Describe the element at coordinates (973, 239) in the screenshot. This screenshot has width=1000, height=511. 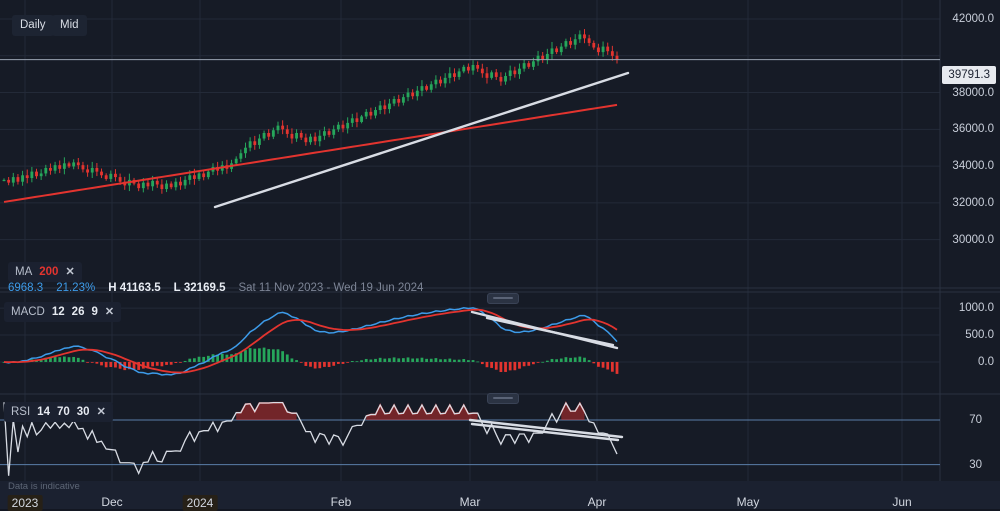
I see `price-axis-label-30000-0: 30000.0` at that location.